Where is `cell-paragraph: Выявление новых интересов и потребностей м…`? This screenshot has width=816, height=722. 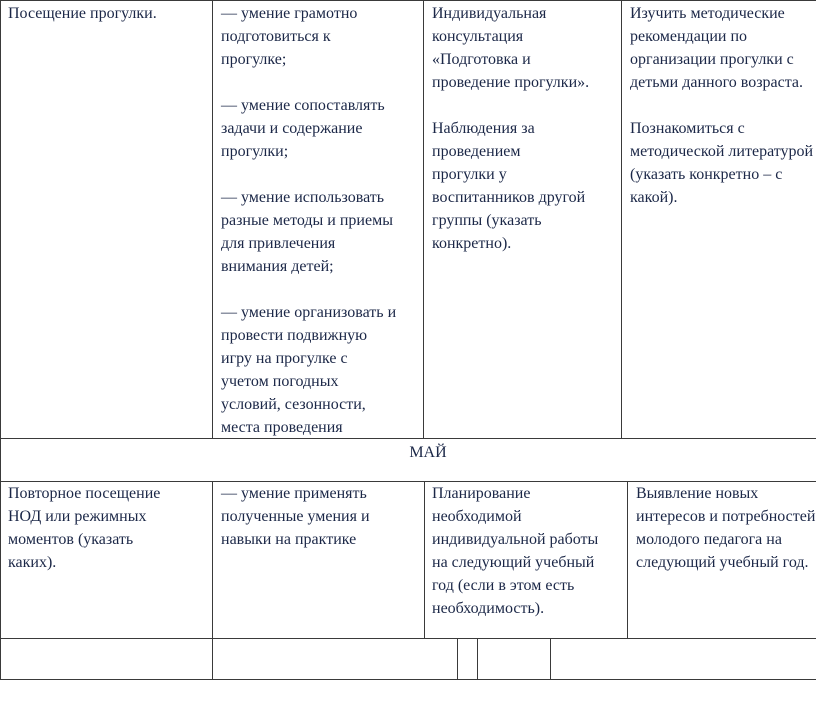
cell-paragraph: Выявление новых интересов и потребностей м… is located at coordinates (726, 528).